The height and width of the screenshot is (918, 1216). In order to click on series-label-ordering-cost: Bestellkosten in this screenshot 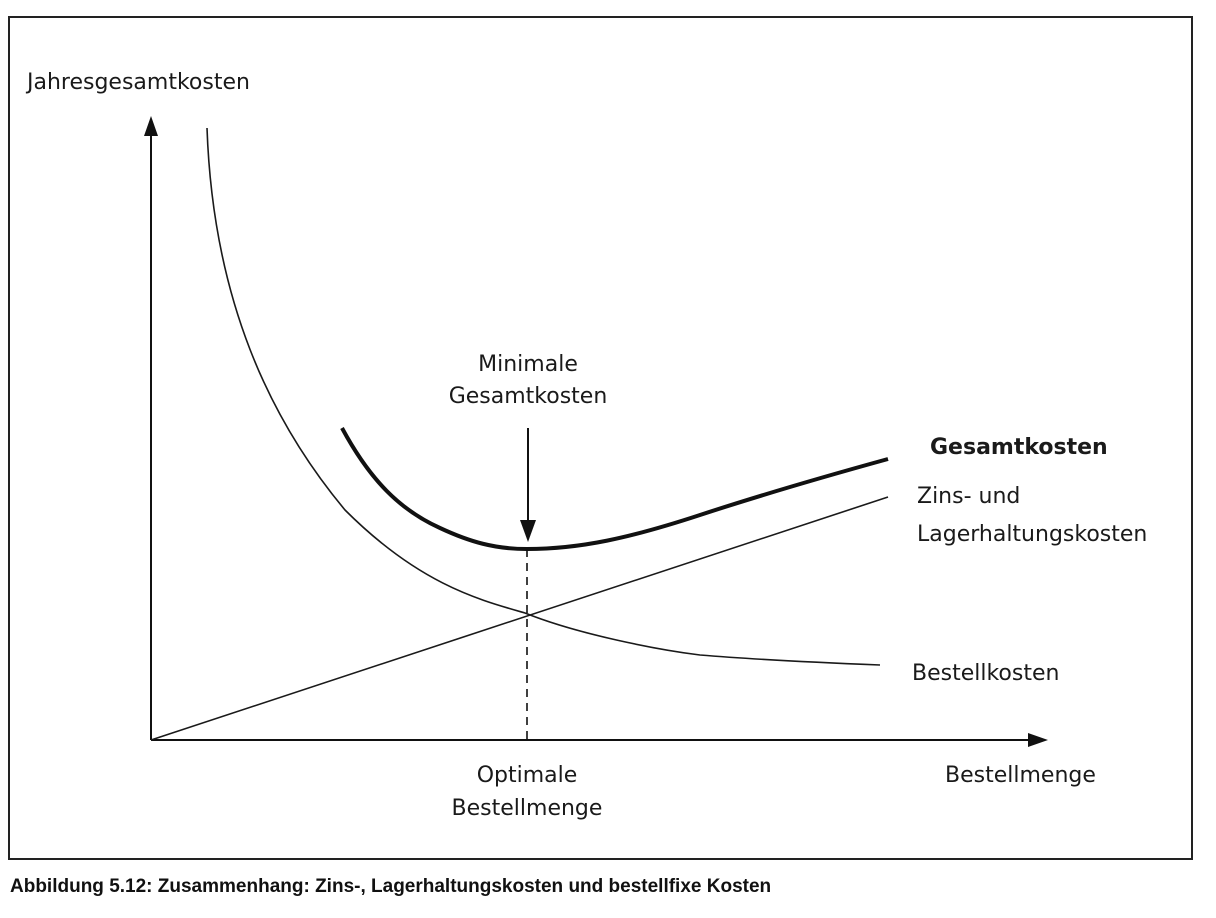, I will do `click(986, 673)`.